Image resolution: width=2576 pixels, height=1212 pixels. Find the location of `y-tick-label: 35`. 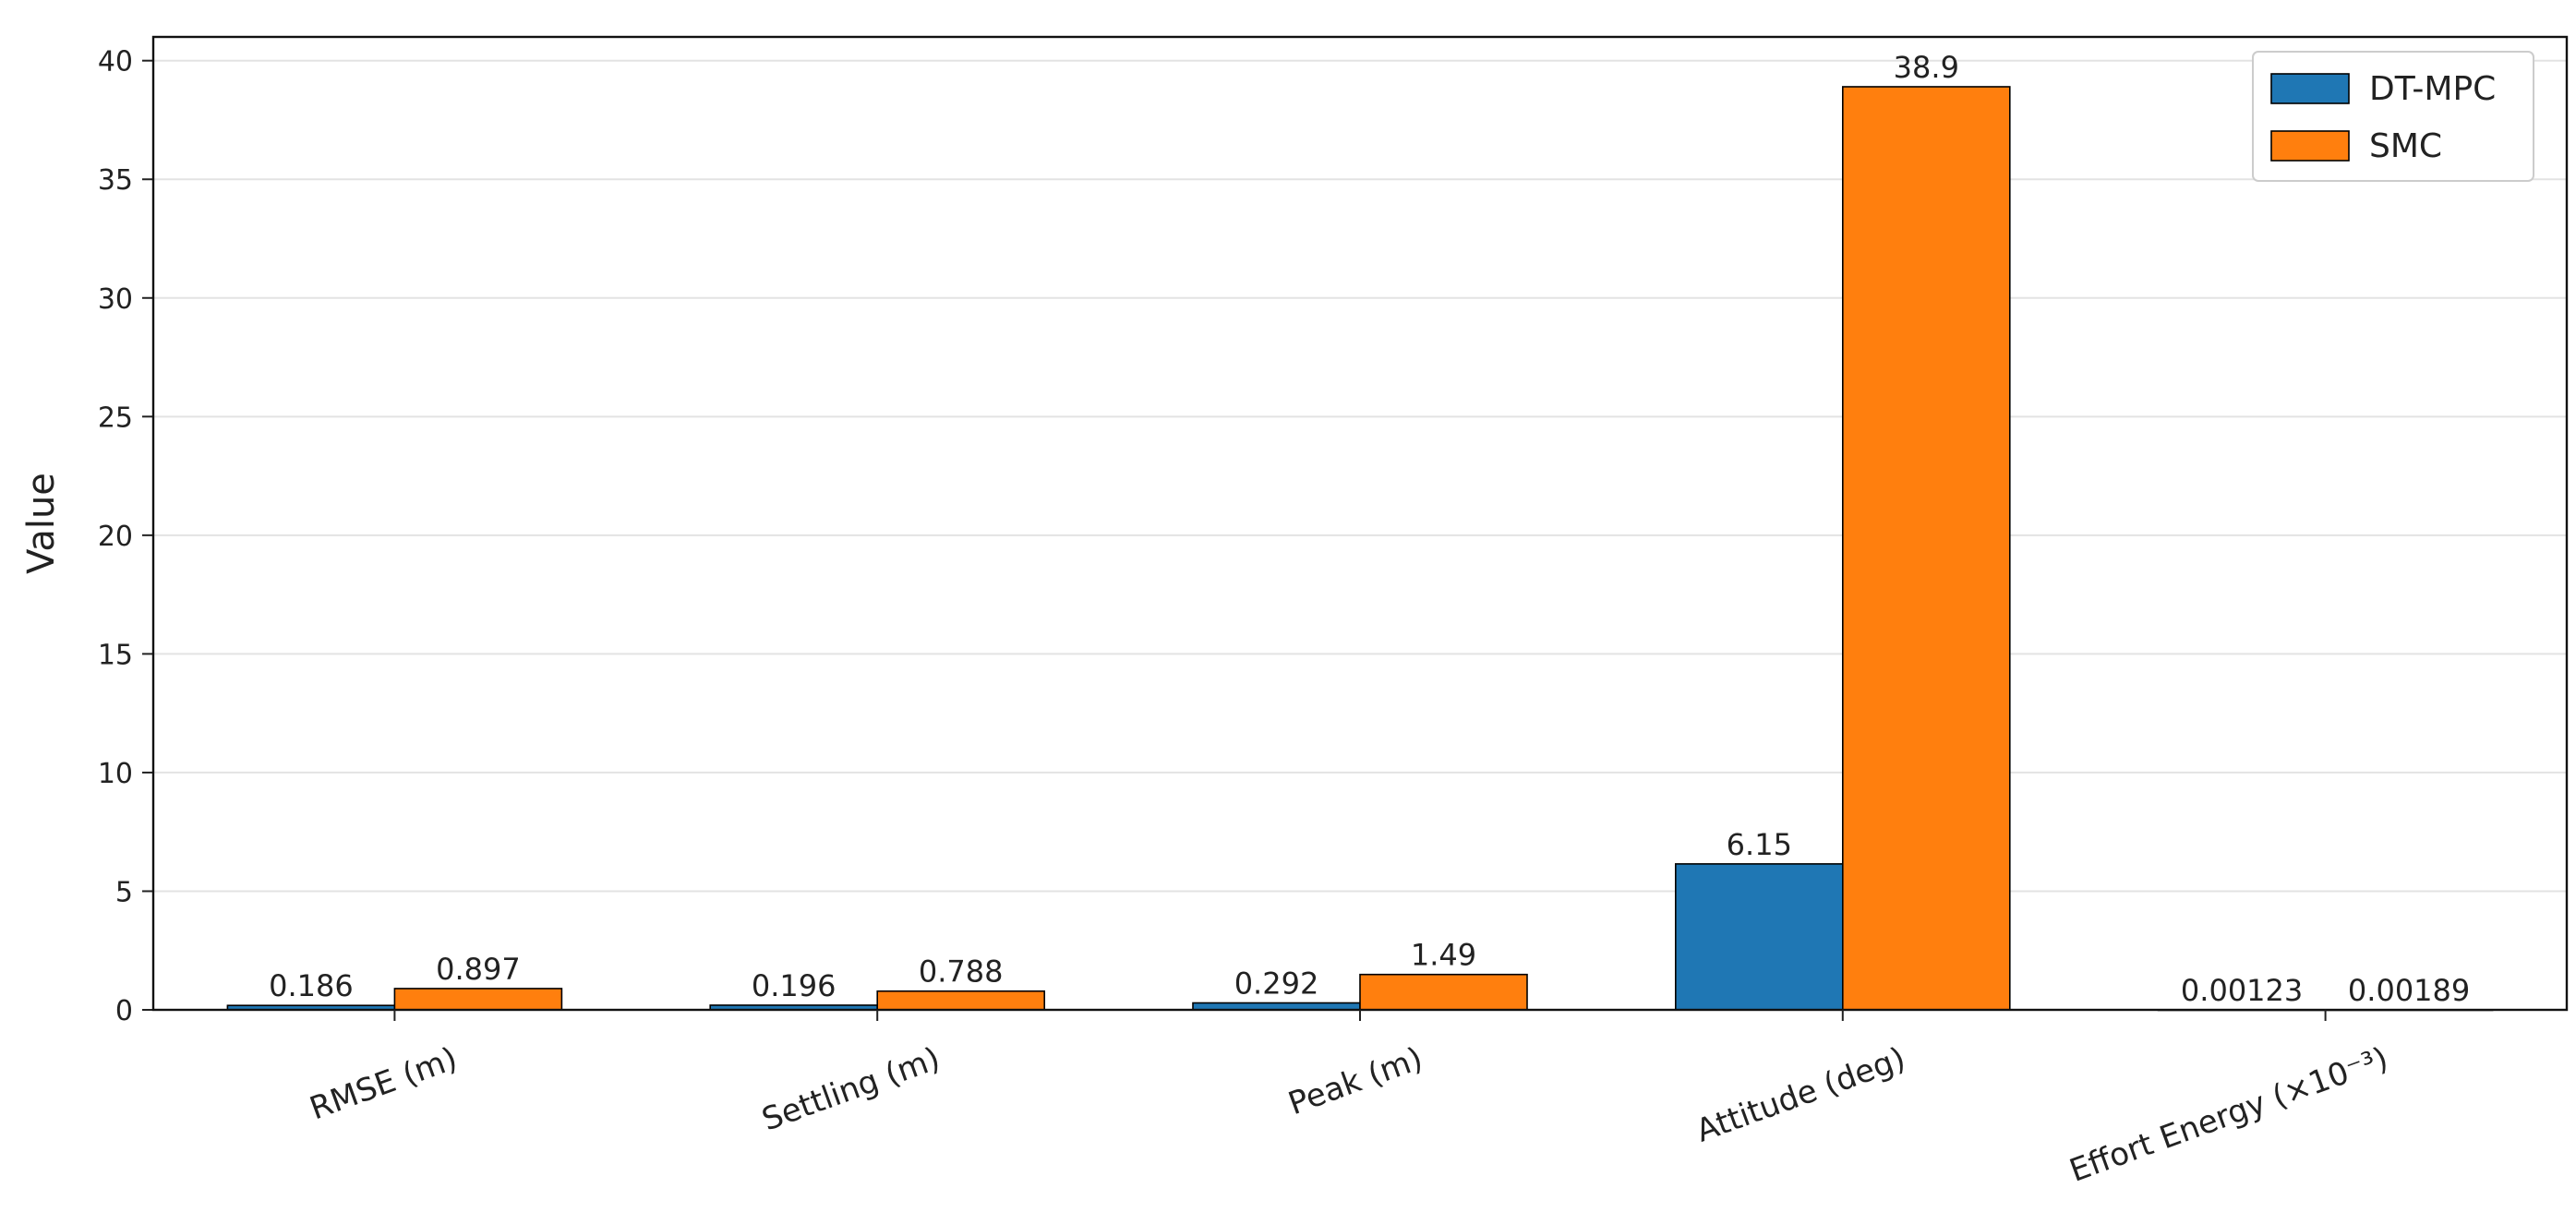

y-tick-label: 35 is located at coordinates (115, 180).